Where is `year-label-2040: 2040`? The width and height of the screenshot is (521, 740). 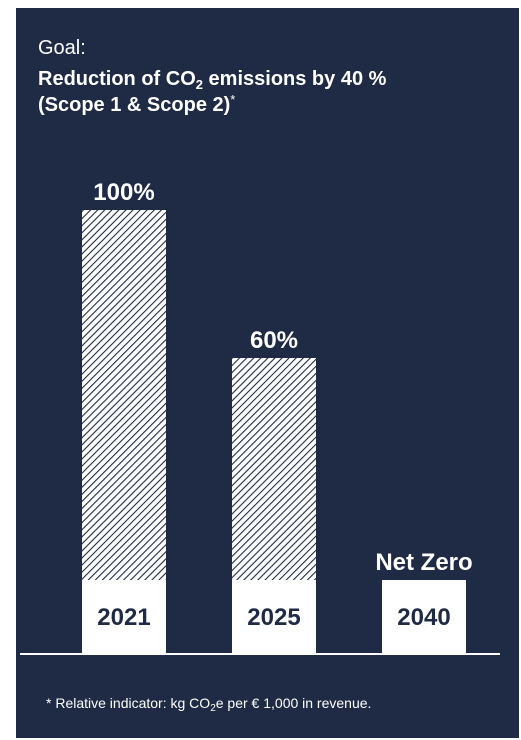 year-label-2040: 2040 is located at coordinates (423, 617).